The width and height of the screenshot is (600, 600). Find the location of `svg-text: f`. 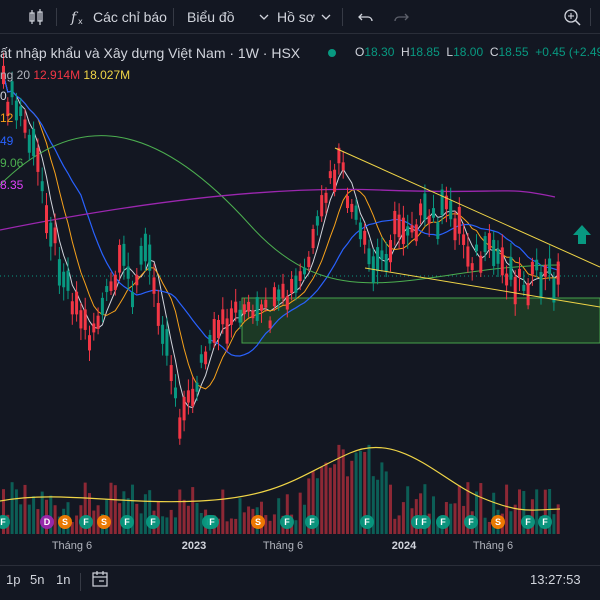

svg-text: f is located at coordinates (74, 18).